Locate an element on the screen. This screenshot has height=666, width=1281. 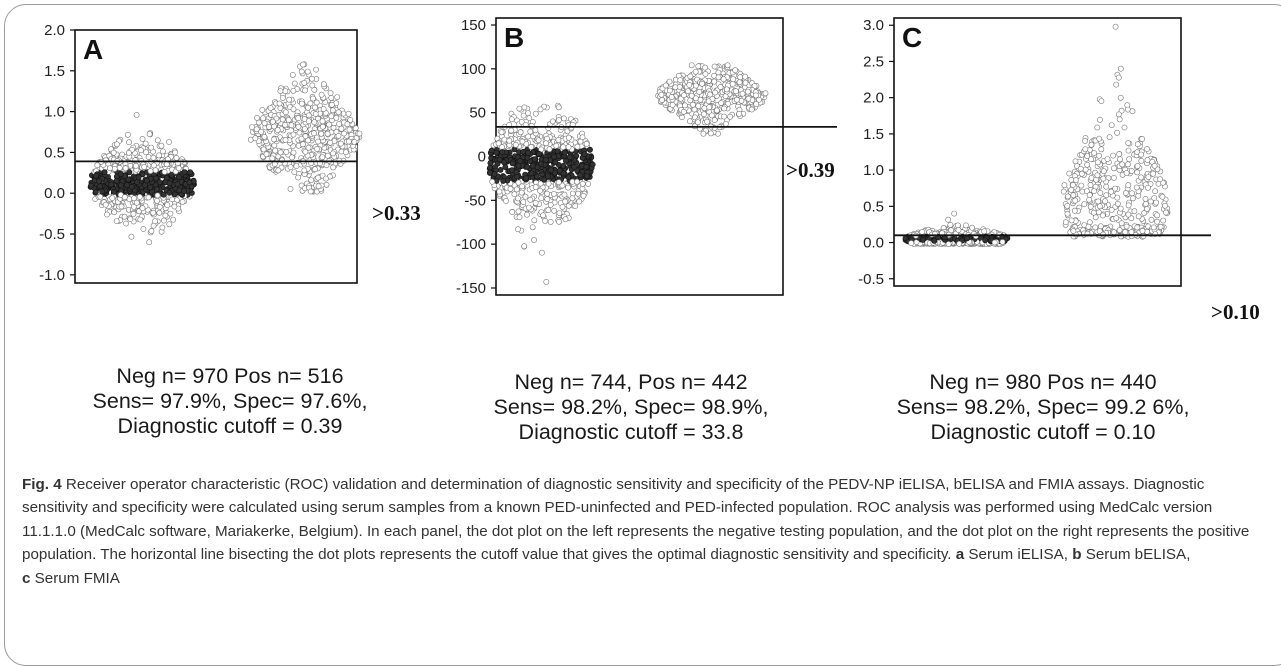
caption-c-letter: c is located at coordinates (26, 578).